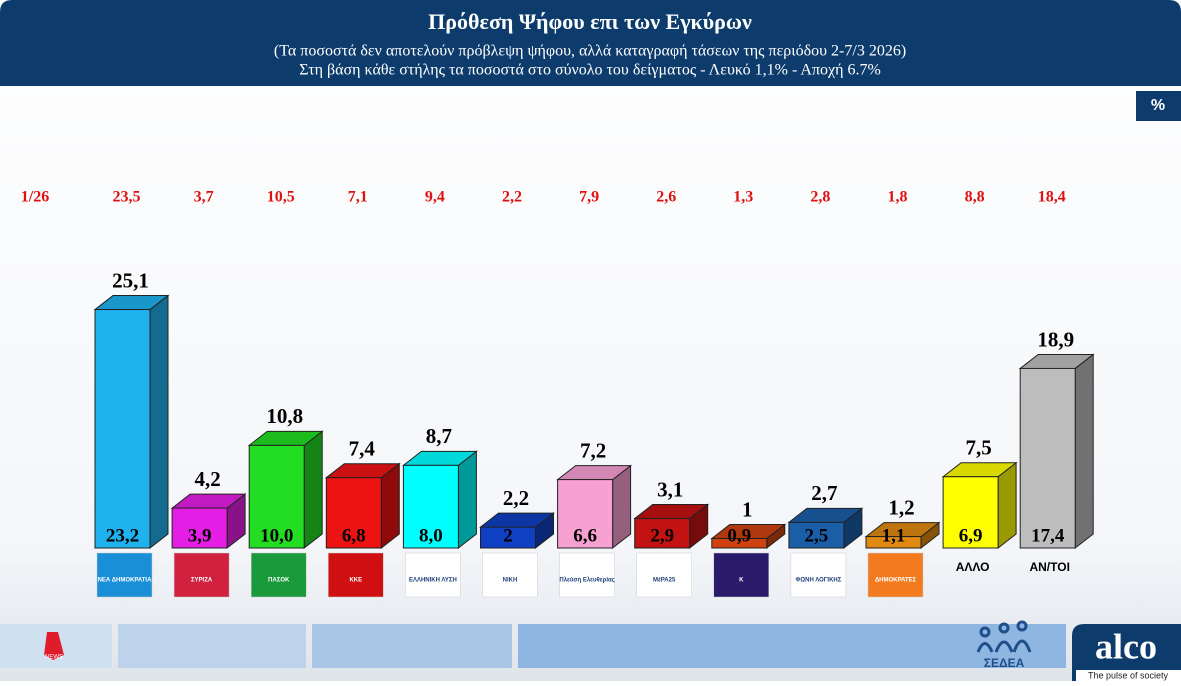  What do you see at coordinates (279, 581) in the screenshot?
I see `party-name: ΠΑΣΟΚ` at bounding box center [279, 581].